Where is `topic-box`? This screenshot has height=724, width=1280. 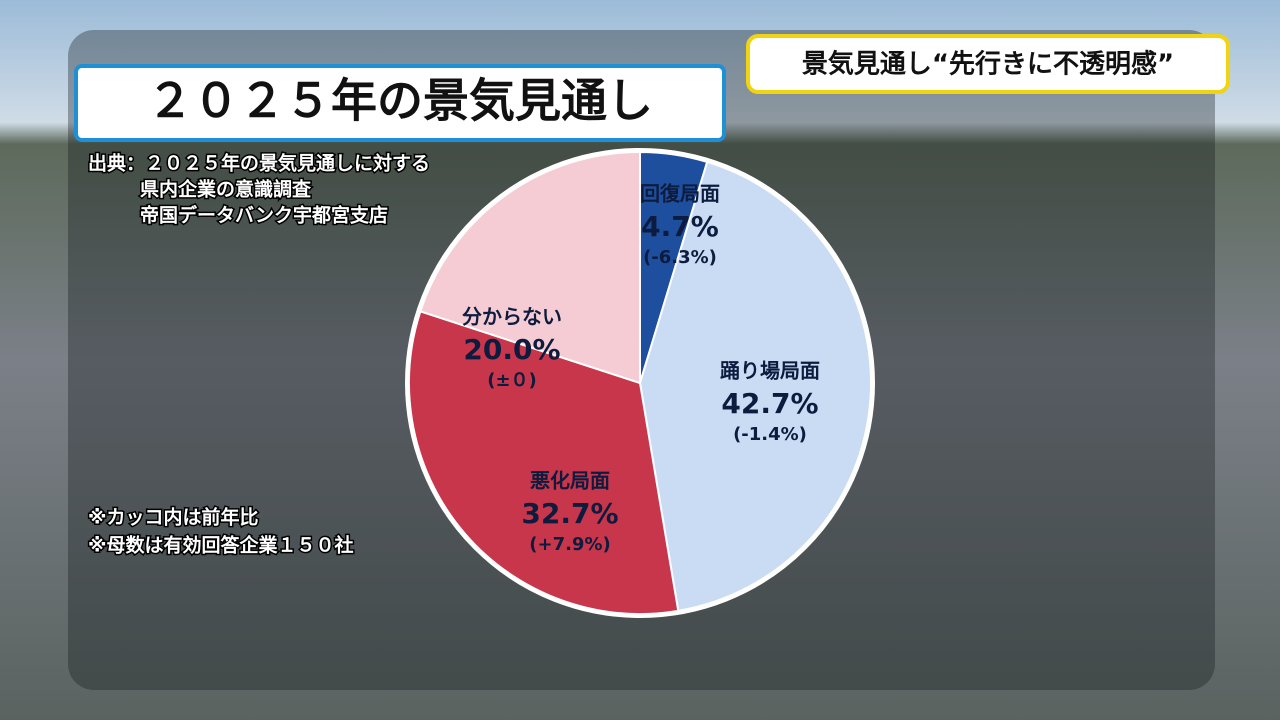
topic-box is located at coordinates (988, 64).